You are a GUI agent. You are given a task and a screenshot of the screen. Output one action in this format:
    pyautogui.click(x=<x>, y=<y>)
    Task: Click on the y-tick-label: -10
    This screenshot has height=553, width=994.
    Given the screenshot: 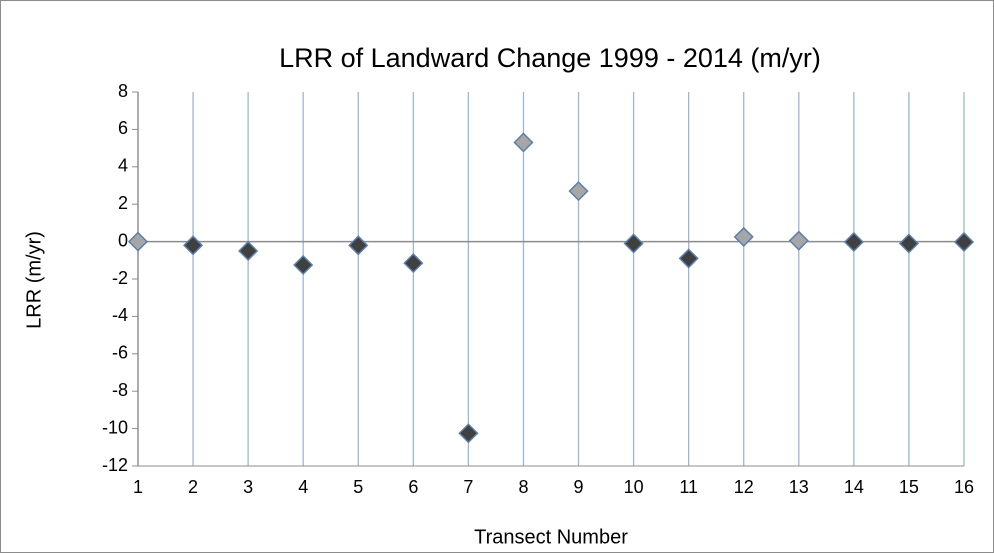 What is the action you would take?
    pyautogui.click(x=115, y=427)
    